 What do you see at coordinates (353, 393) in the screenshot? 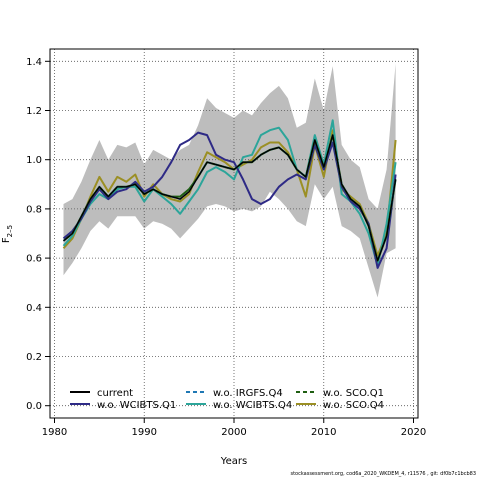
I see `legend-label: w.o. SCO.Q1` at bounding box center [353, 393].